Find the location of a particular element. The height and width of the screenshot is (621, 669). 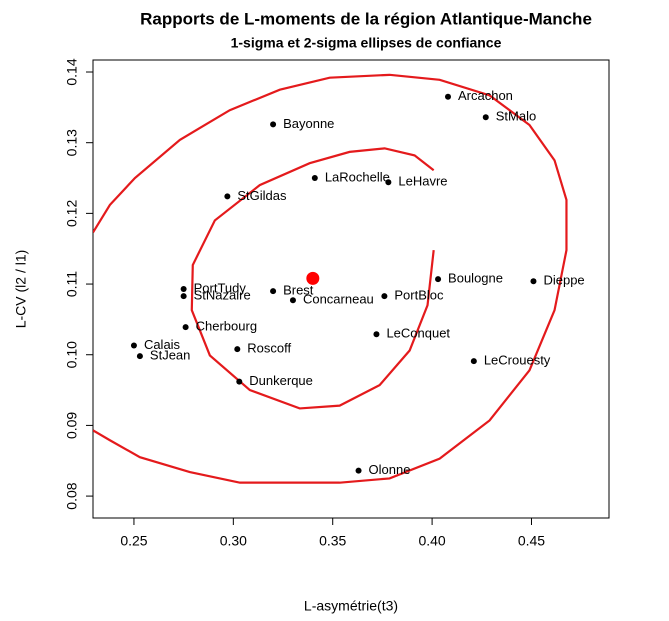

point-label: Calais is located at coordinates (162, 344).